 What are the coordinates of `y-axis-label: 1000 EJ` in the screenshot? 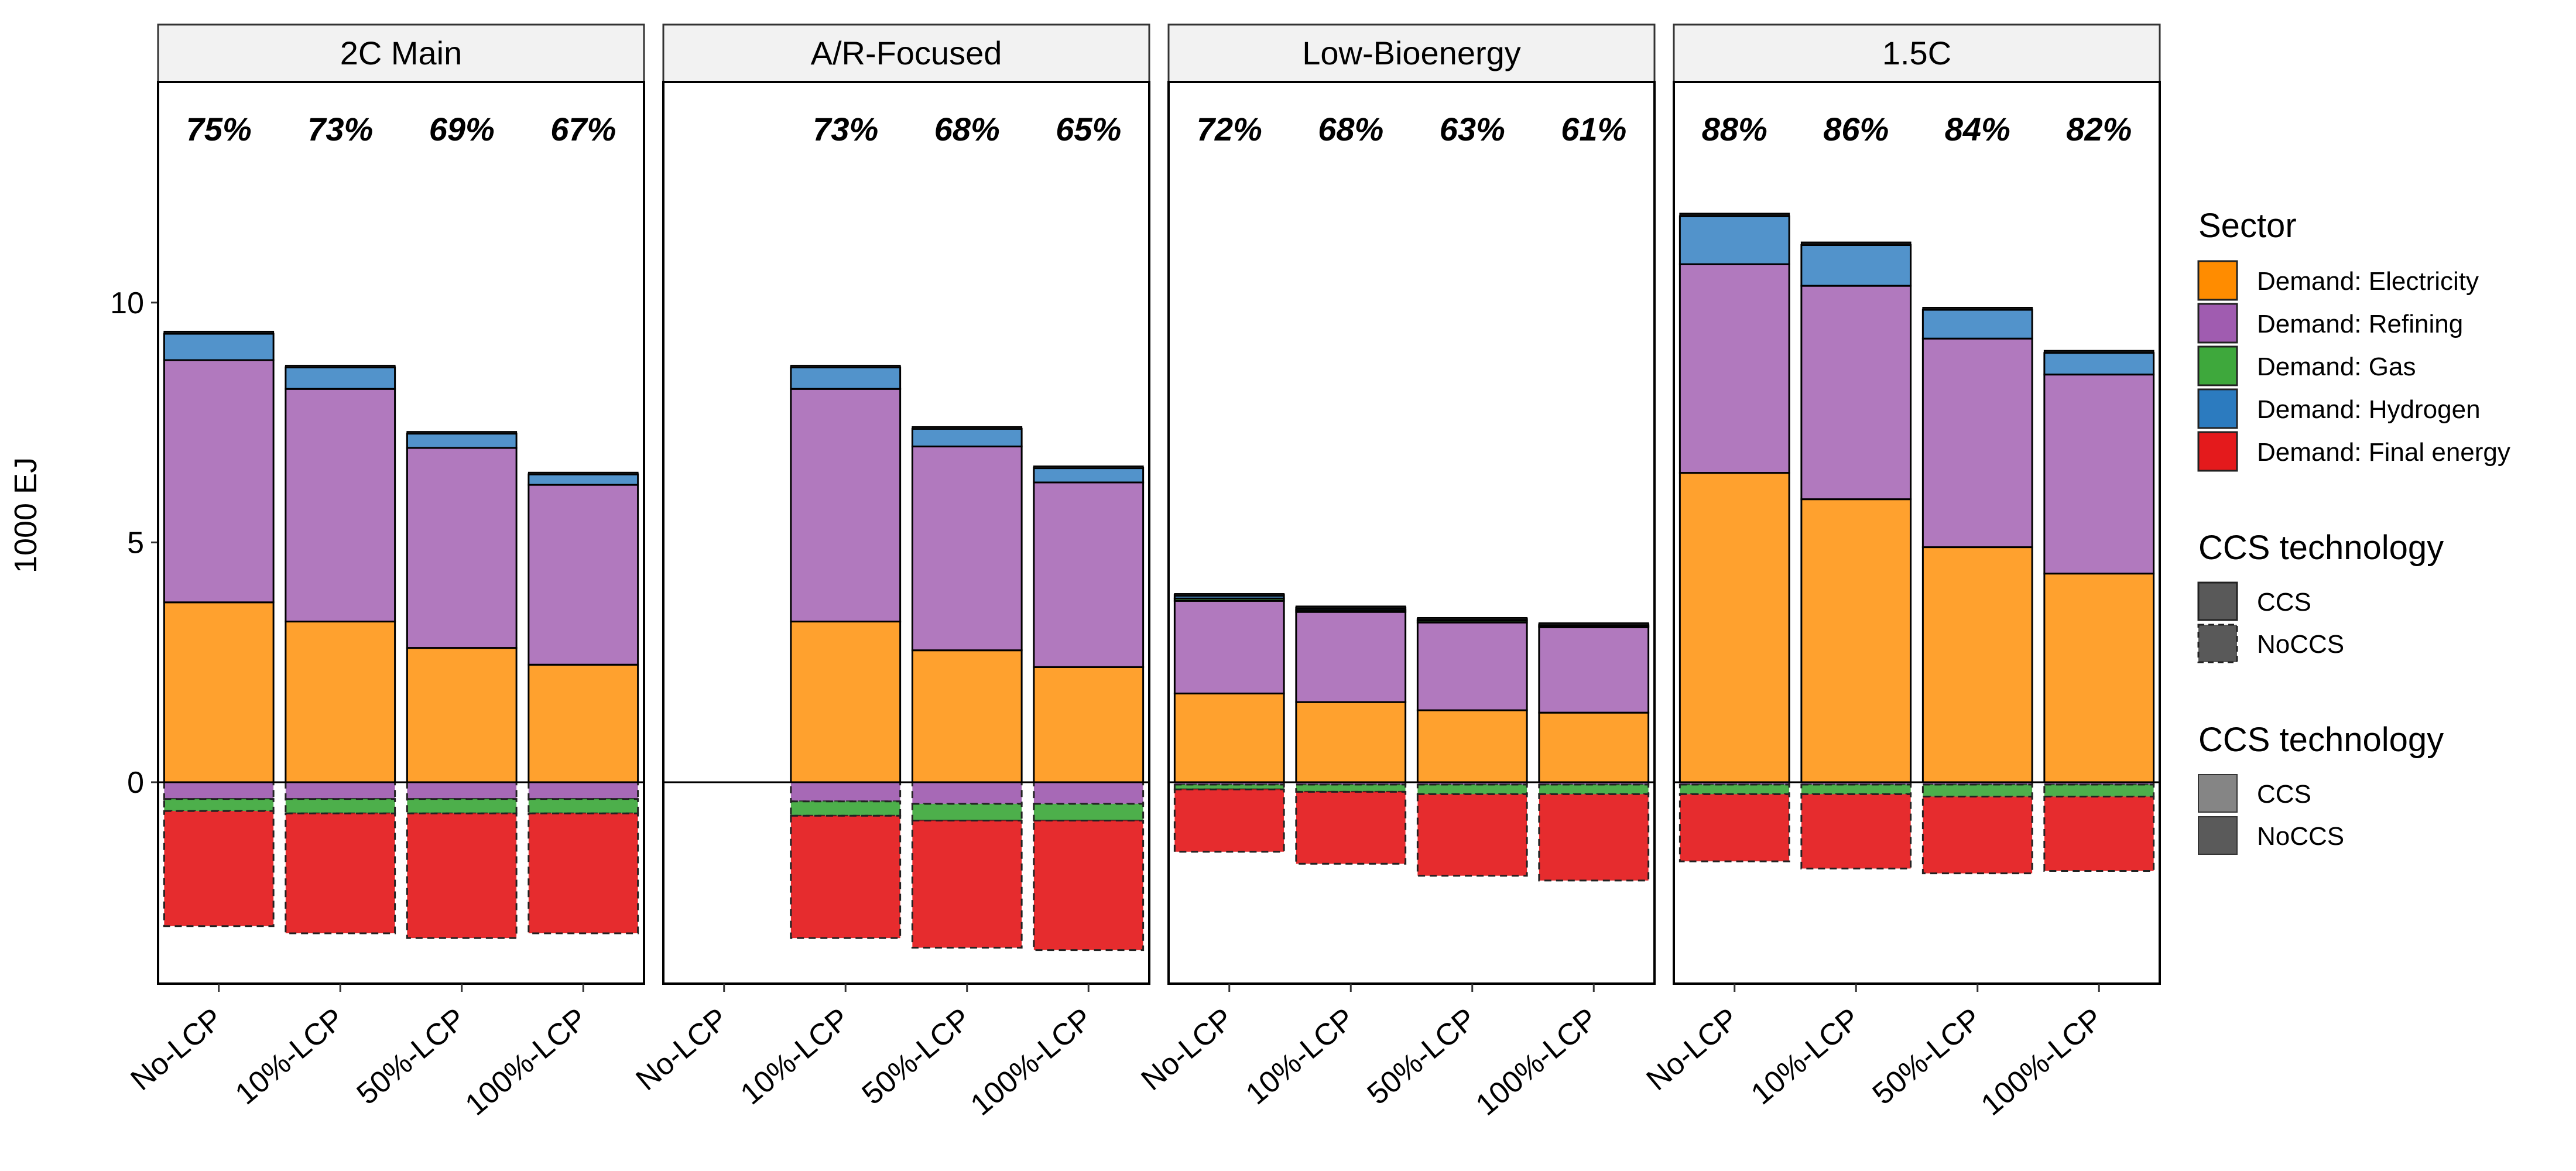 It's located at (25, 515).